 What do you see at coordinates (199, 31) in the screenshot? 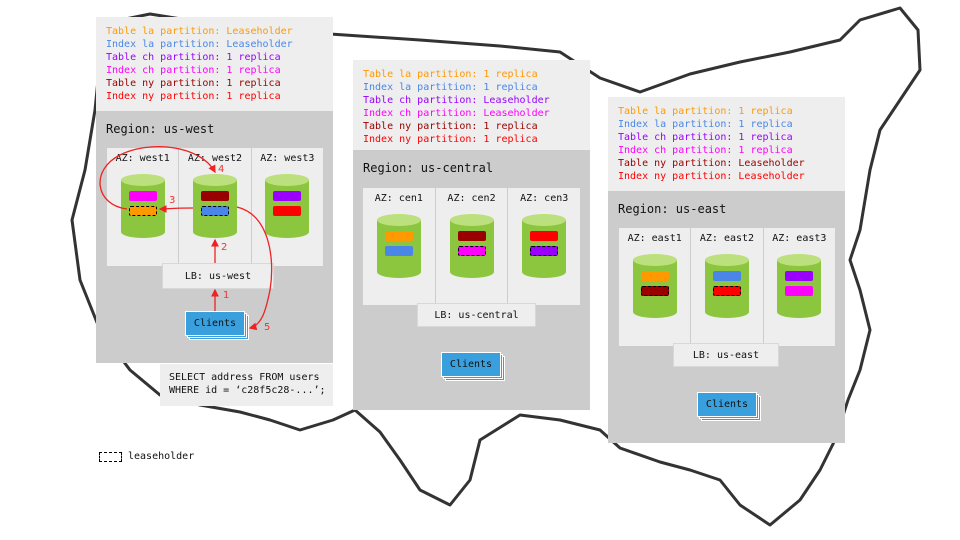
I see `legend-line: Table la partition: Leaseholder` at bounding box center [199, 31].